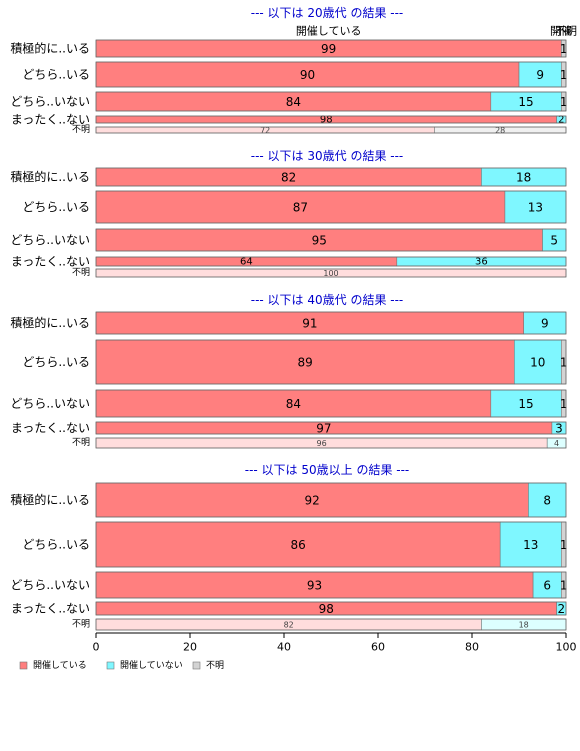 The image size is (580, 751). What do you see at coordinates (246, 262) in the screenshot?
I see `data-label: 64` at bounding box center [246, 262].